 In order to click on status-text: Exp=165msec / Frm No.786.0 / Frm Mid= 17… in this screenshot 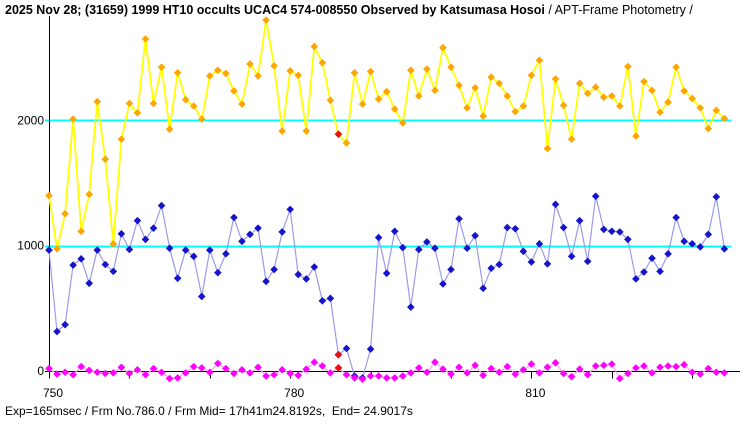, I will do `click(209, 411)`.